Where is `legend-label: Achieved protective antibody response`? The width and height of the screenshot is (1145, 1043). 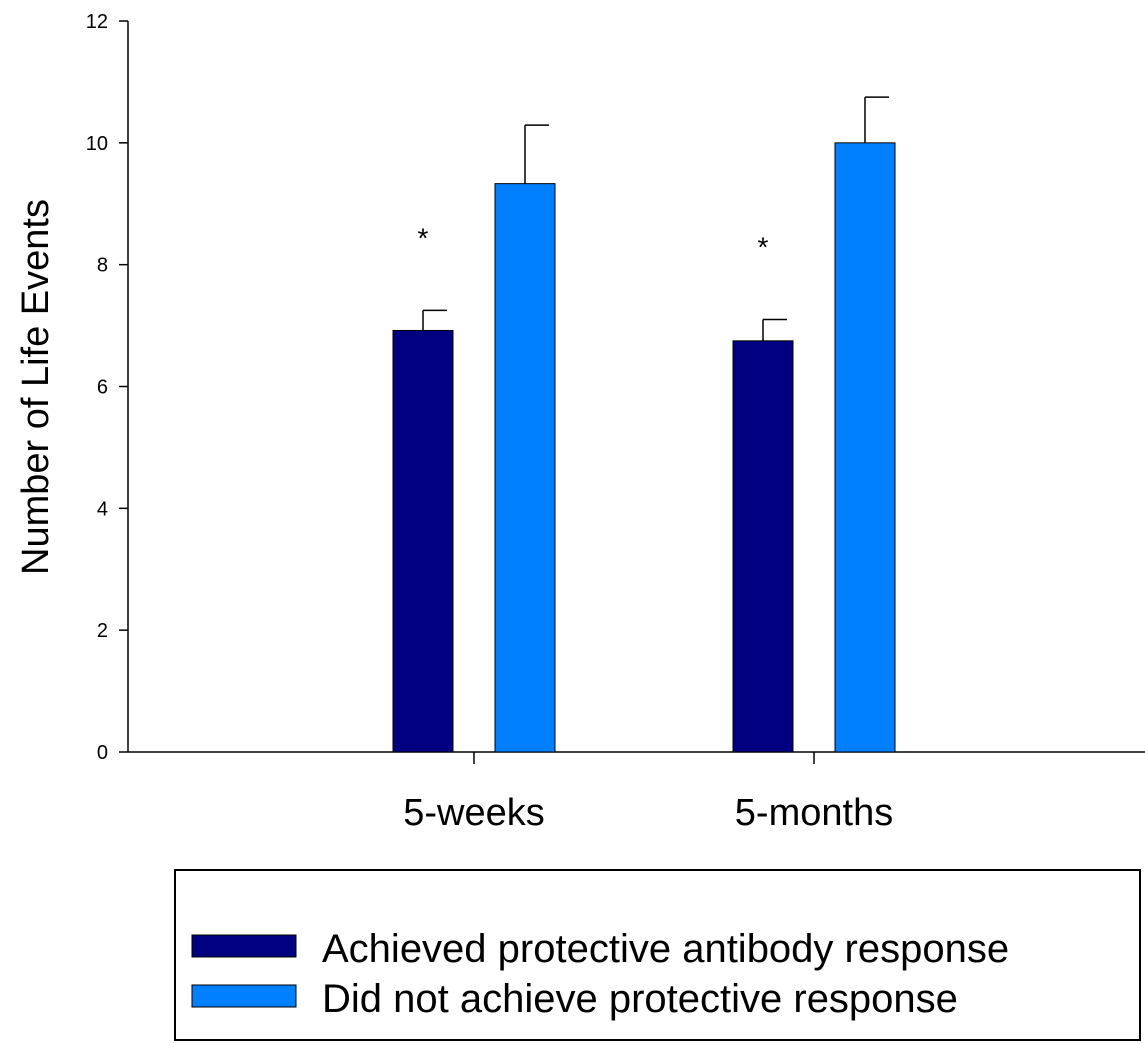
legend-label: Achieved protective antibody response is located at coordinates (665, 949).